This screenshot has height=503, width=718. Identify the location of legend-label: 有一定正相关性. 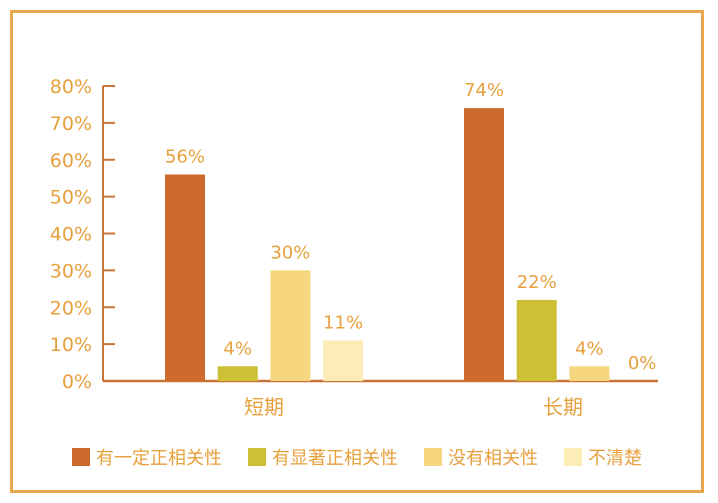
(159, 458).